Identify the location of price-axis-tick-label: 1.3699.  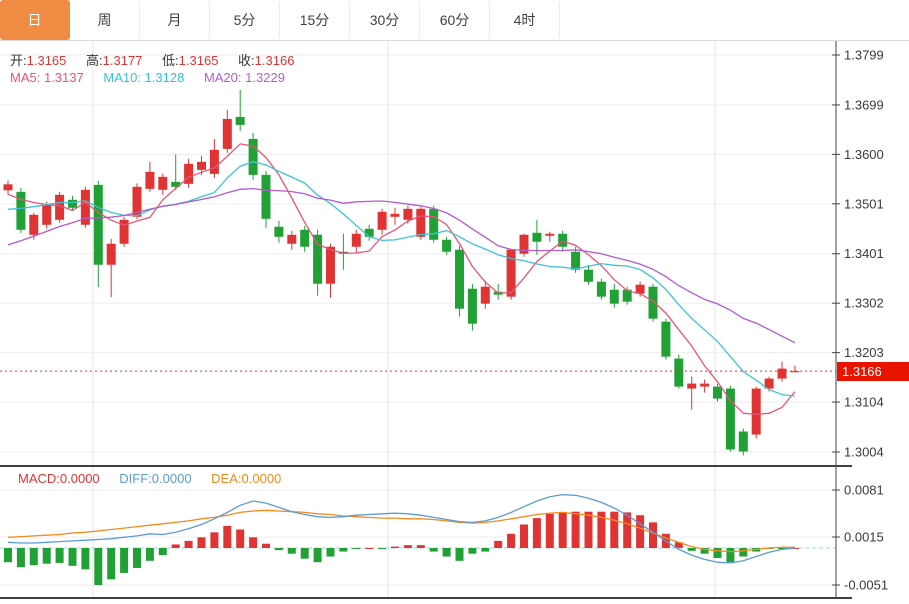
(864, 104).